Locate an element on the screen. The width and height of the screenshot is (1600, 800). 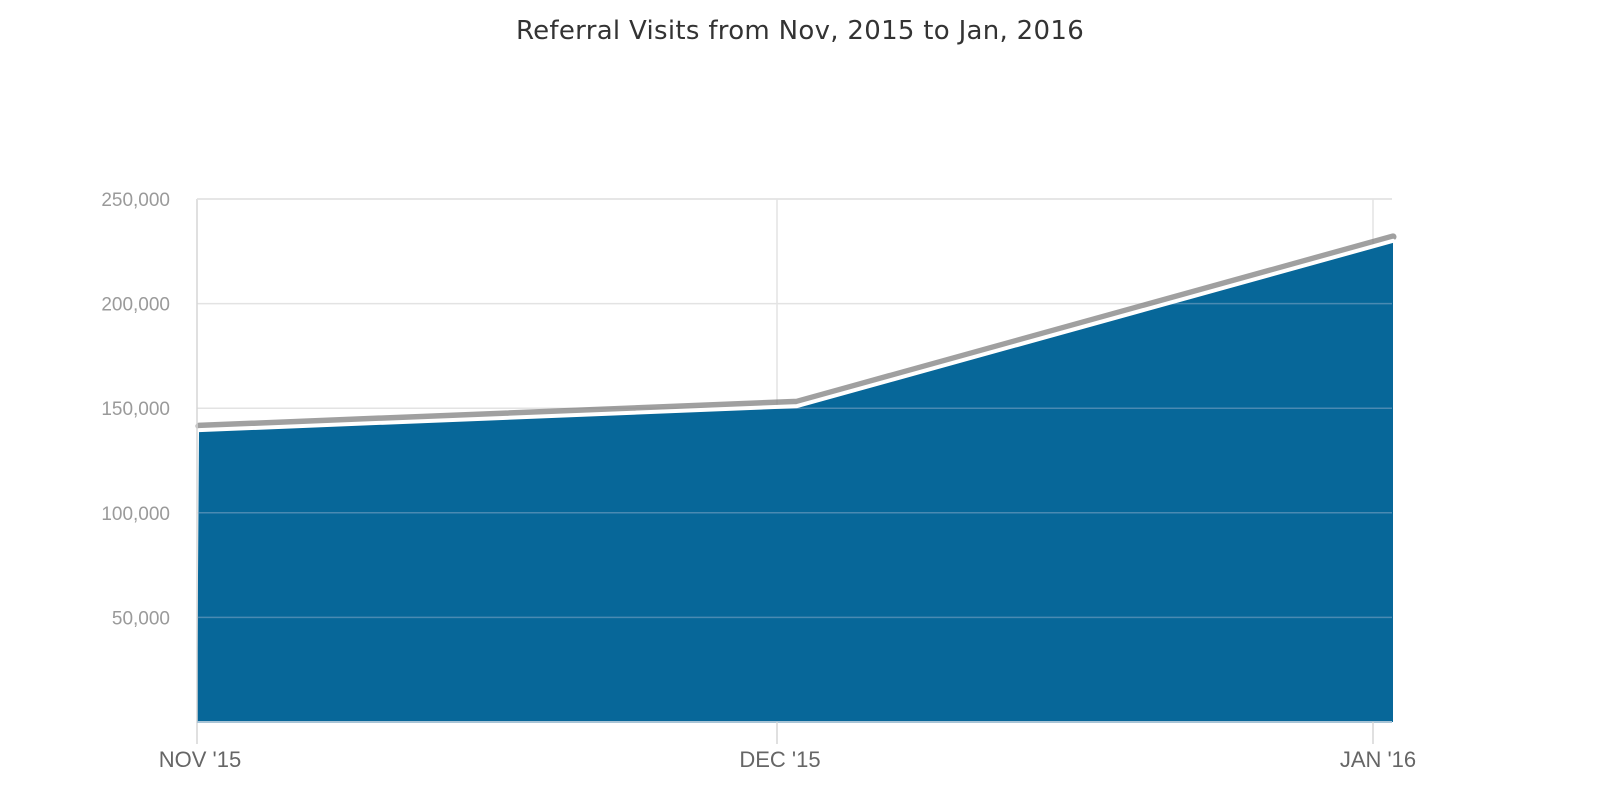
x-tick-label-0: NOV '15 is located at coordinates (200, 759).